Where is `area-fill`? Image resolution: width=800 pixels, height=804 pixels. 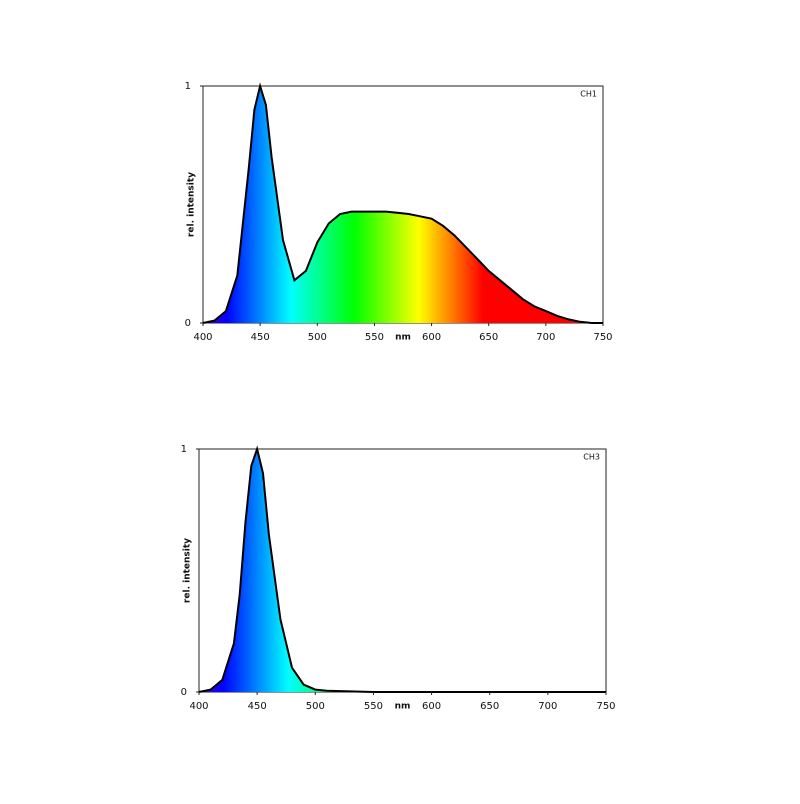
area-fill is located at coordinates (403, 204).